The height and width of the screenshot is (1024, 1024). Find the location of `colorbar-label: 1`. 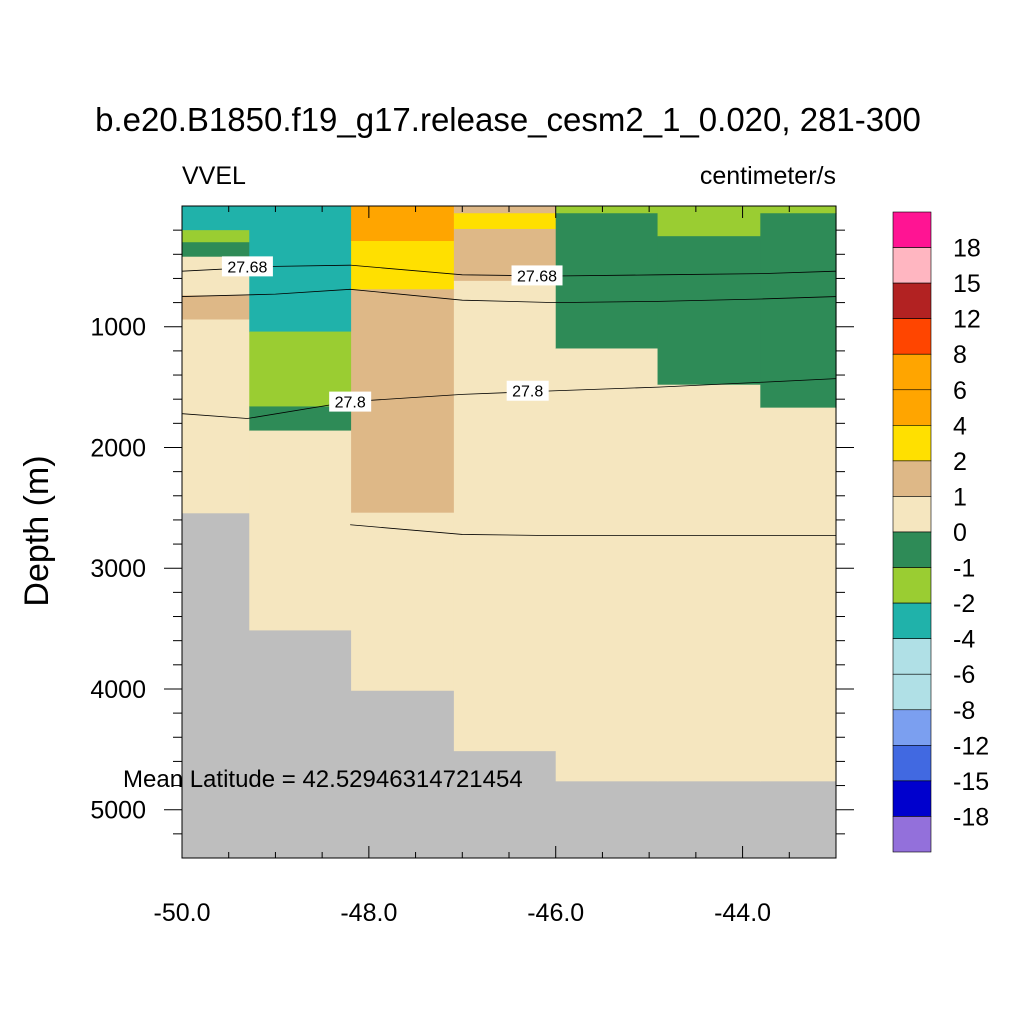

colorbar-label: 1 is located at coordinates (960, 497).